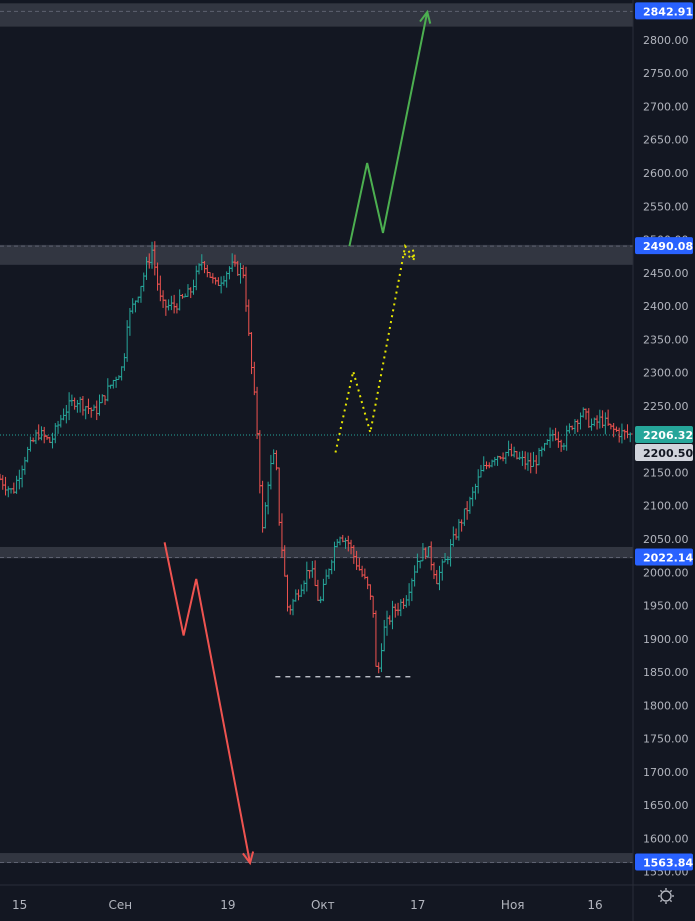 The width and height of the screenshot is (695, 921). Describe the element at coordinates (409, 254) in the screenshot. I see `scenario-arrowhead-alt` at that location.